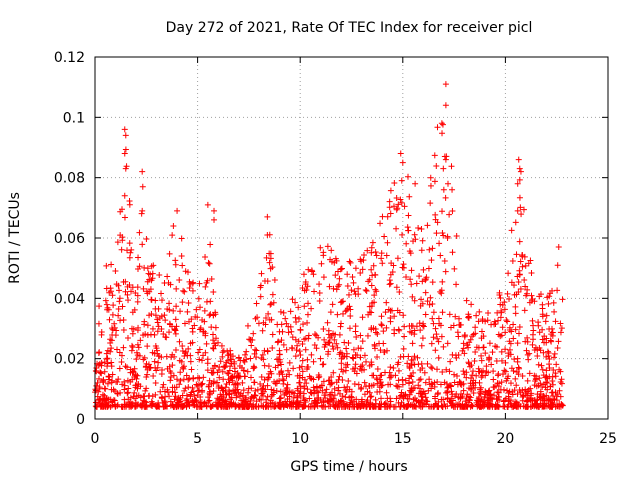  Describe the element at coordinates (69, 360) in the screenshot. I see `y-tick-label: 0.02` at that location.